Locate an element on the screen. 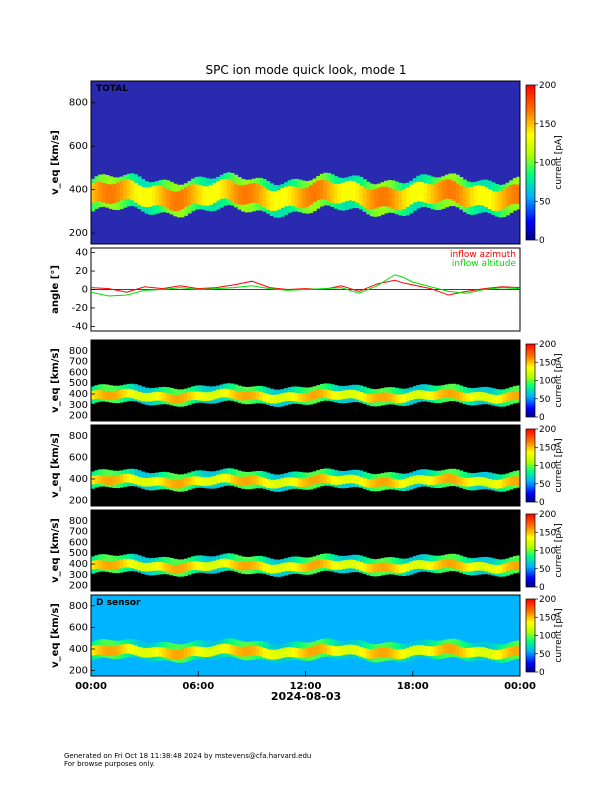  colorbar: 0 50 100 150 200 current [pA] is located at coordinates (544, 466).